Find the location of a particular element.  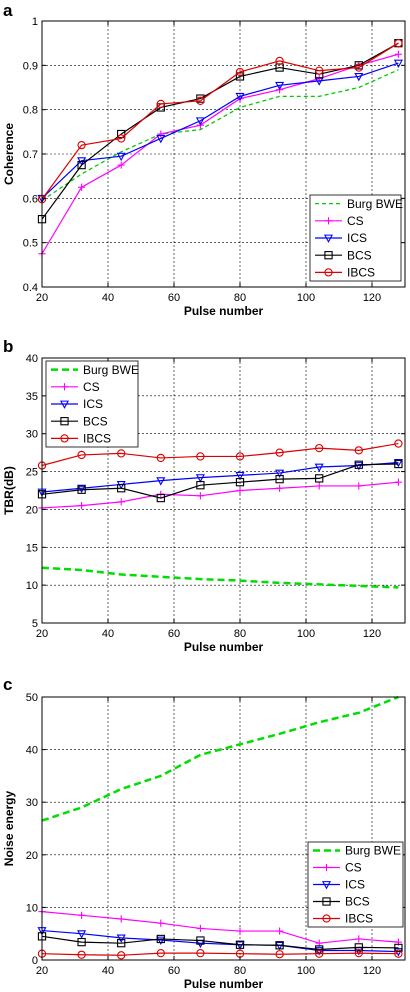

y-tick-label: 35 is located at coordinates (32, 397).